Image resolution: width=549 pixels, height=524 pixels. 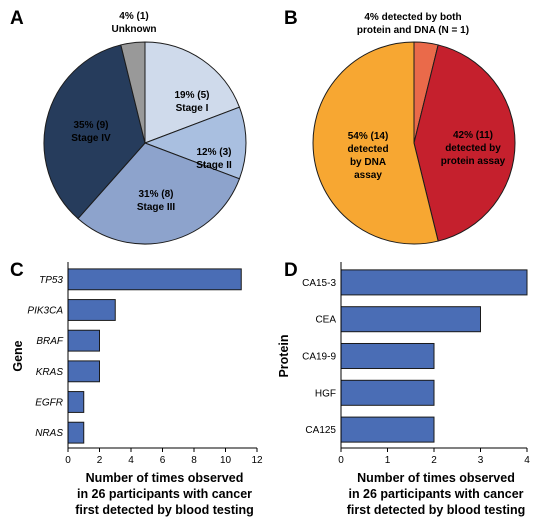 What do you see at coordinates (134, 29) in the screenshot?
I see `pie-a-label-5-line-2: Unknown` at bounding box center [134, 29].